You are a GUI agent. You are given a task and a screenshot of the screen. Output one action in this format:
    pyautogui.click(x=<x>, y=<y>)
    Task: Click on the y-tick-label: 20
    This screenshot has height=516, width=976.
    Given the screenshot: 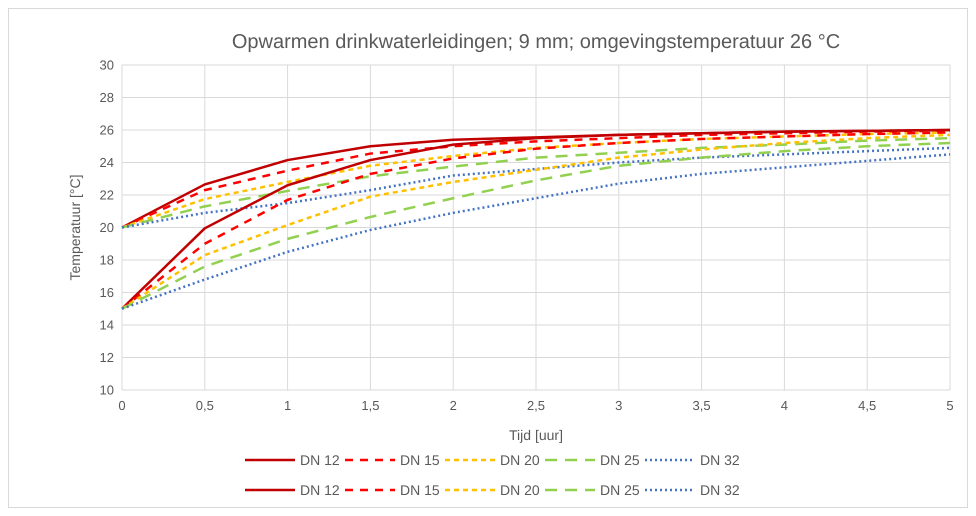 What is the action you would take?
    pyautogui.click(x=107, y=228)
    